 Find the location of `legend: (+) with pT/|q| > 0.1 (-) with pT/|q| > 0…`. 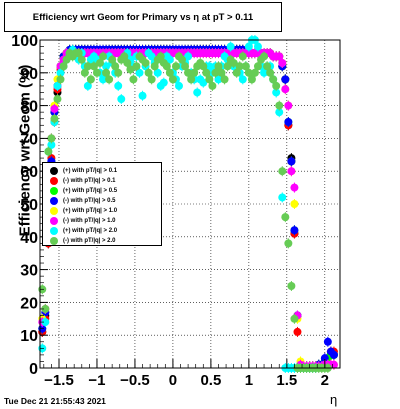

legend: (+) with pT/|q| > 0.1 (-) with pT/|q| > 0… is located at coordinates (102, 204).